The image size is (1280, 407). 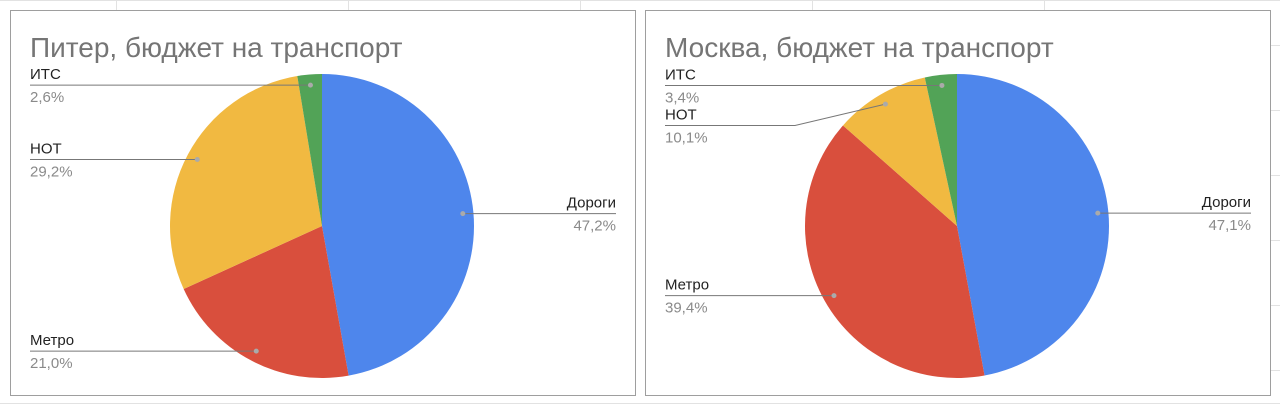 I want to click on chart-title: Москва, бюджет на транспорт, so click(x=859, y=47).